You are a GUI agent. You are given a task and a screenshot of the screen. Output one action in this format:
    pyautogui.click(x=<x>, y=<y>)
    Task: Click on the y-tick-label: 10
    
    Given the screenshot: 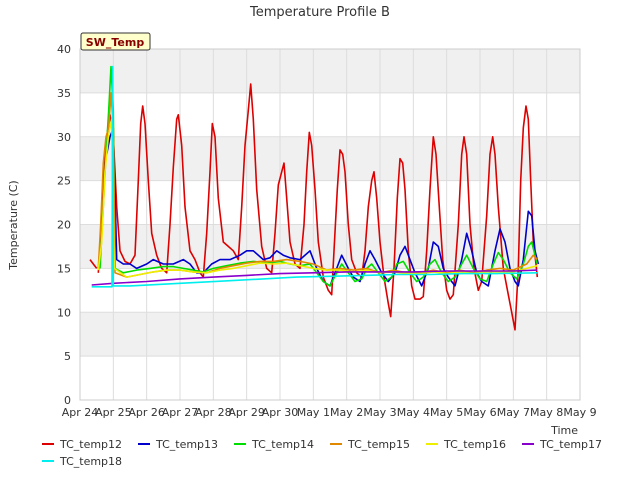 What is the action you would take?
    pyautogui.click(x=64, y=312)
    